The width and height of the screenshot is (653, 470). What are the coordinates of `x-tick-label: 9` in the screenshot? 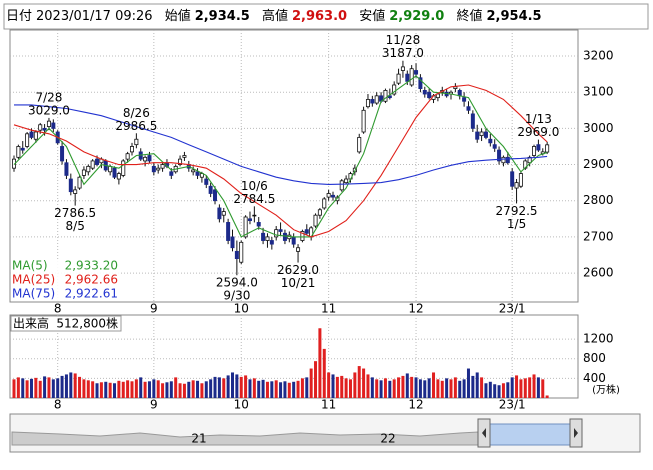 It's located at (154, 405).